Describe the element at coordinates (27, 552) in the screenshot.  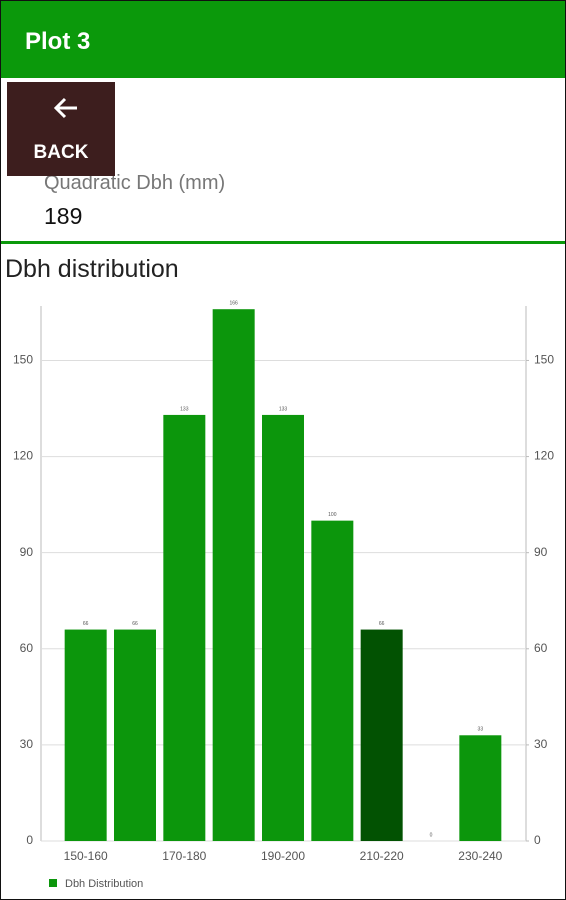
I see `y-tick-label: 90` at that location.